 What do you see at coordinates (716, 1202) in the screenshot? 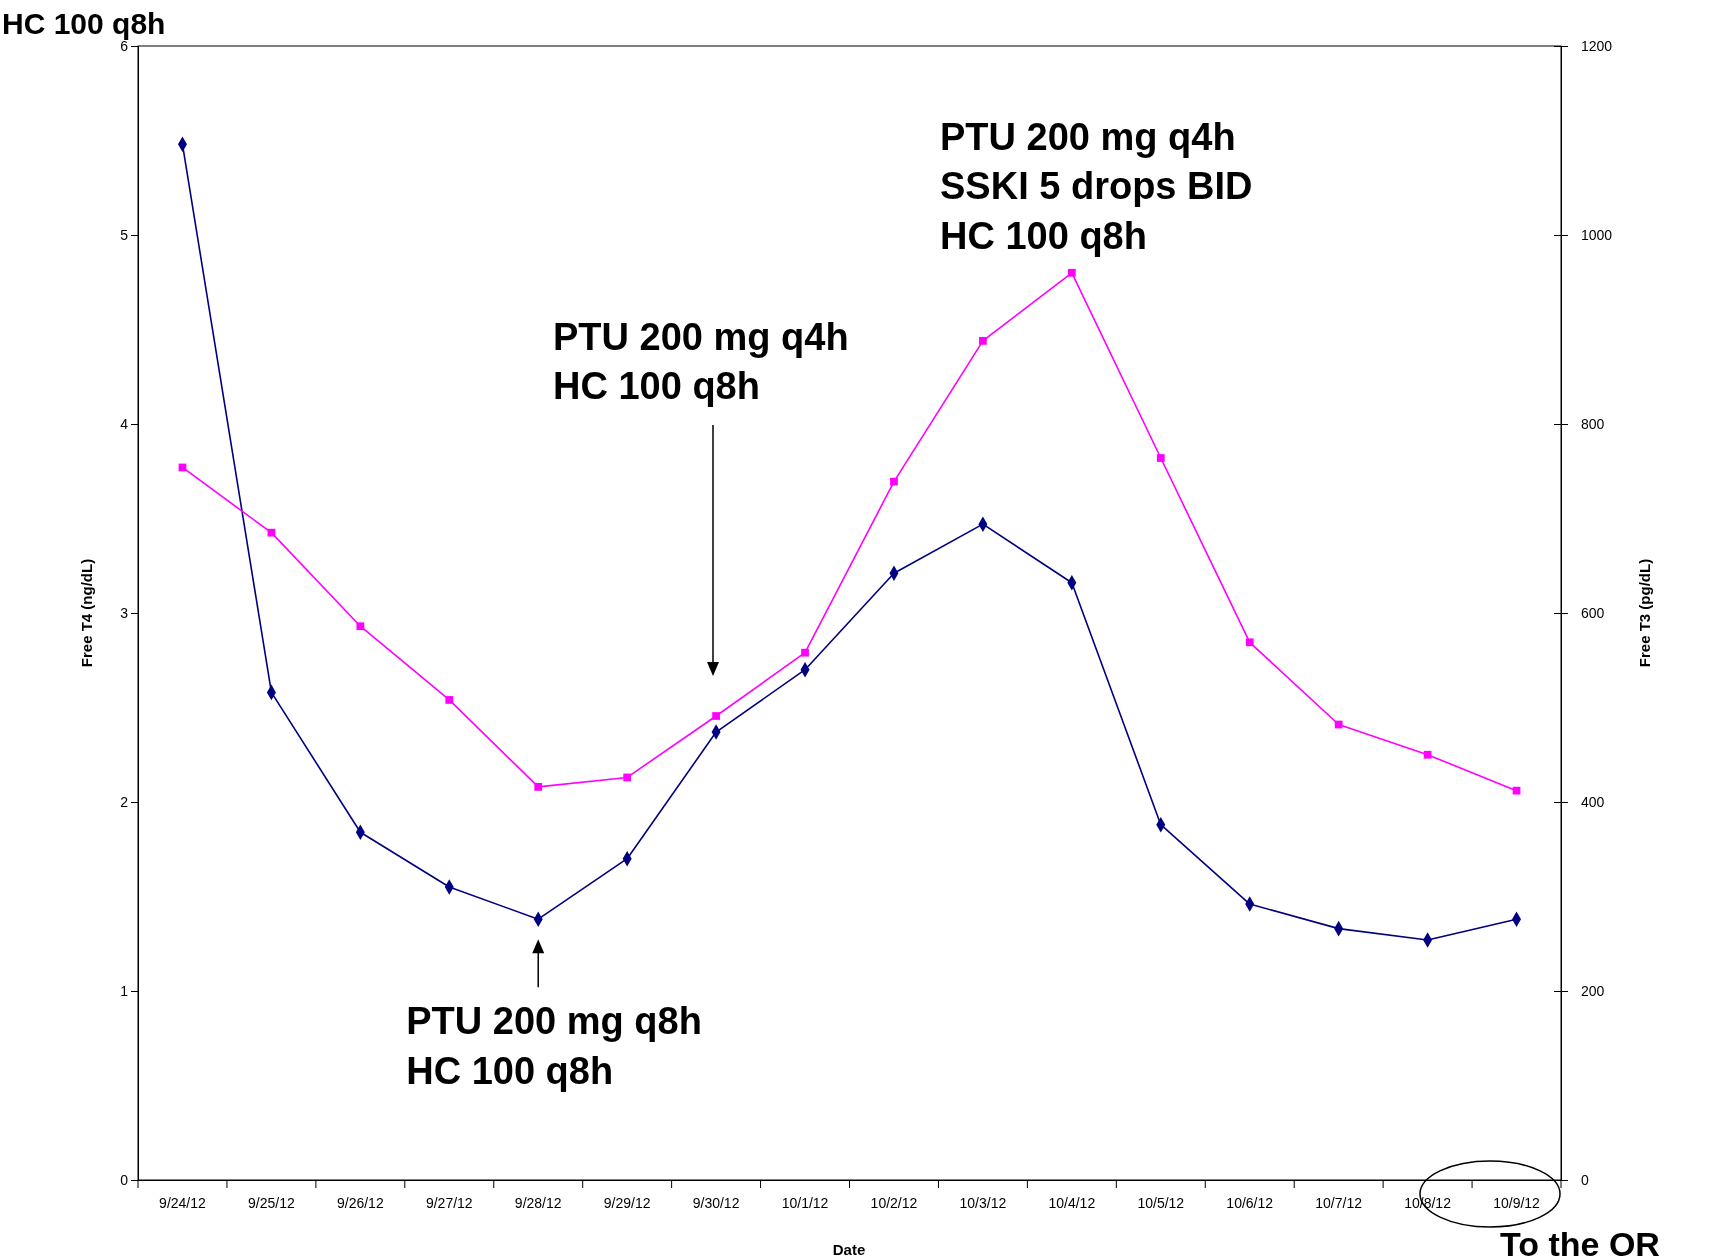
I see `x-tick-label: 9/30/12` at bounding box center [716, 1202].